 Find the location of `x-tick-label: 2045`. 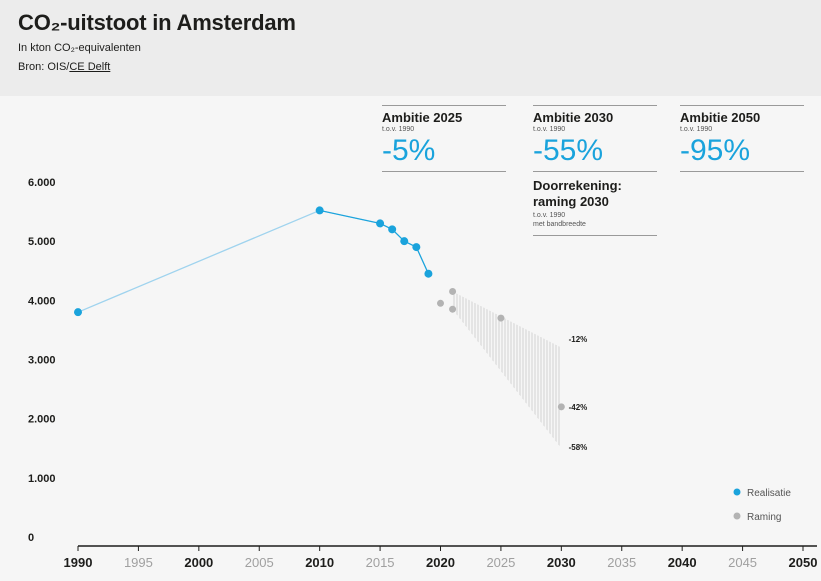

x-tick-label: 2045 is located at coordinates (742, 562).